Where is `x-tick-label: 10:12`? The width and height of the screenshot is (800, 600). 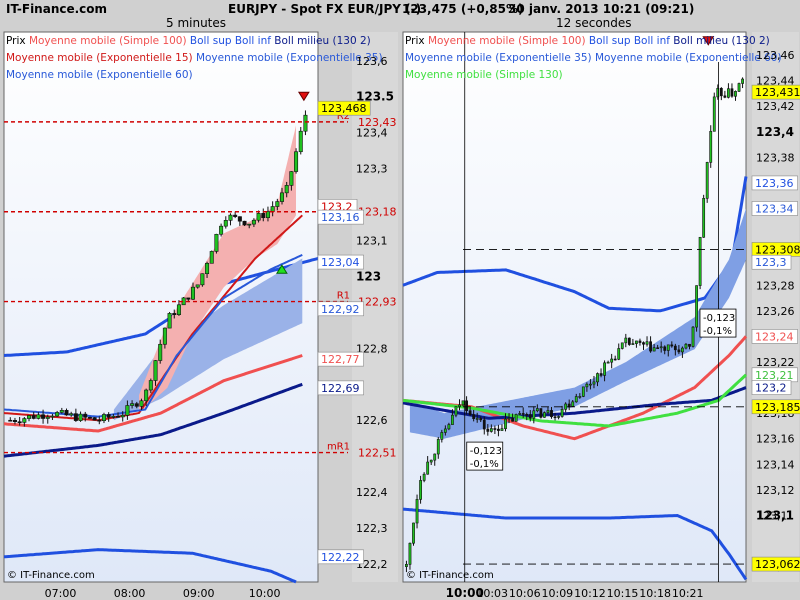
x-tick-label: 10:12 is located at coordinates (590, 593).